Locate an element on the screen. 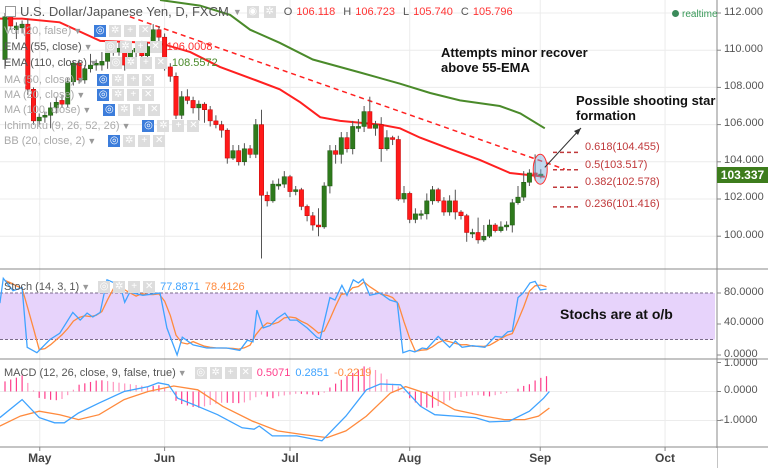 The width and height of the screenshot is (768, 468). stoch-legend: Stoch (14, 3, 1) ▼ ◎ ✲ + ✕ 77.8871 78.4126 is located at coordinates (124, 287).